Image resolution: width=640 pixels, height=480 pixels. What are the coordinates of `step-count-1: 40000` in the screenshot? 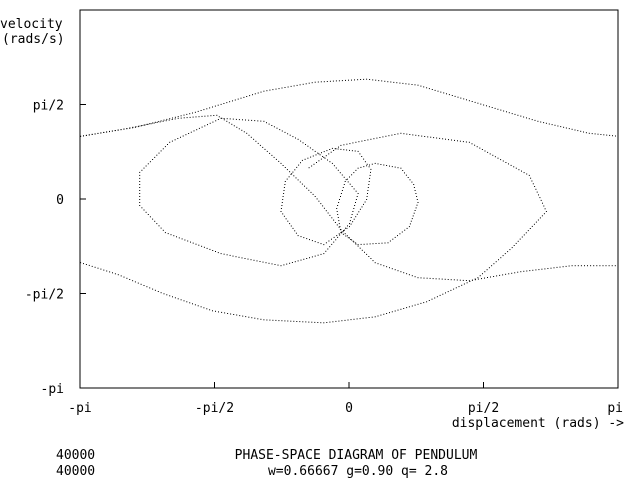 It's located at (75, 455).